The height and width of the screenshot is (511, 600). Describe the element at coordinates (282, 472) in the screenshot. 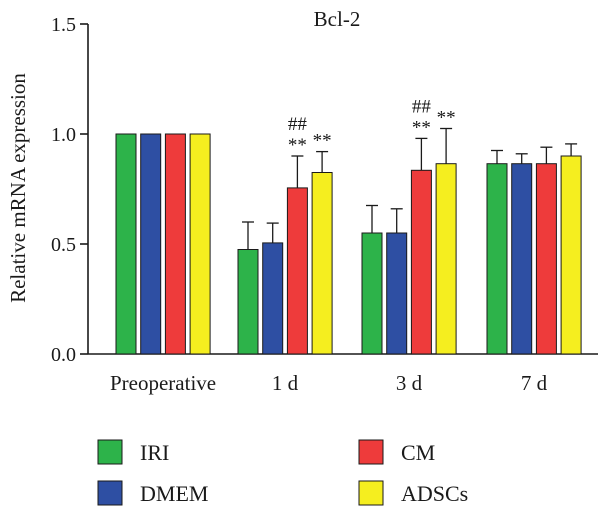

I see `legend: IRI DMEM CM ADSCs` at that location.